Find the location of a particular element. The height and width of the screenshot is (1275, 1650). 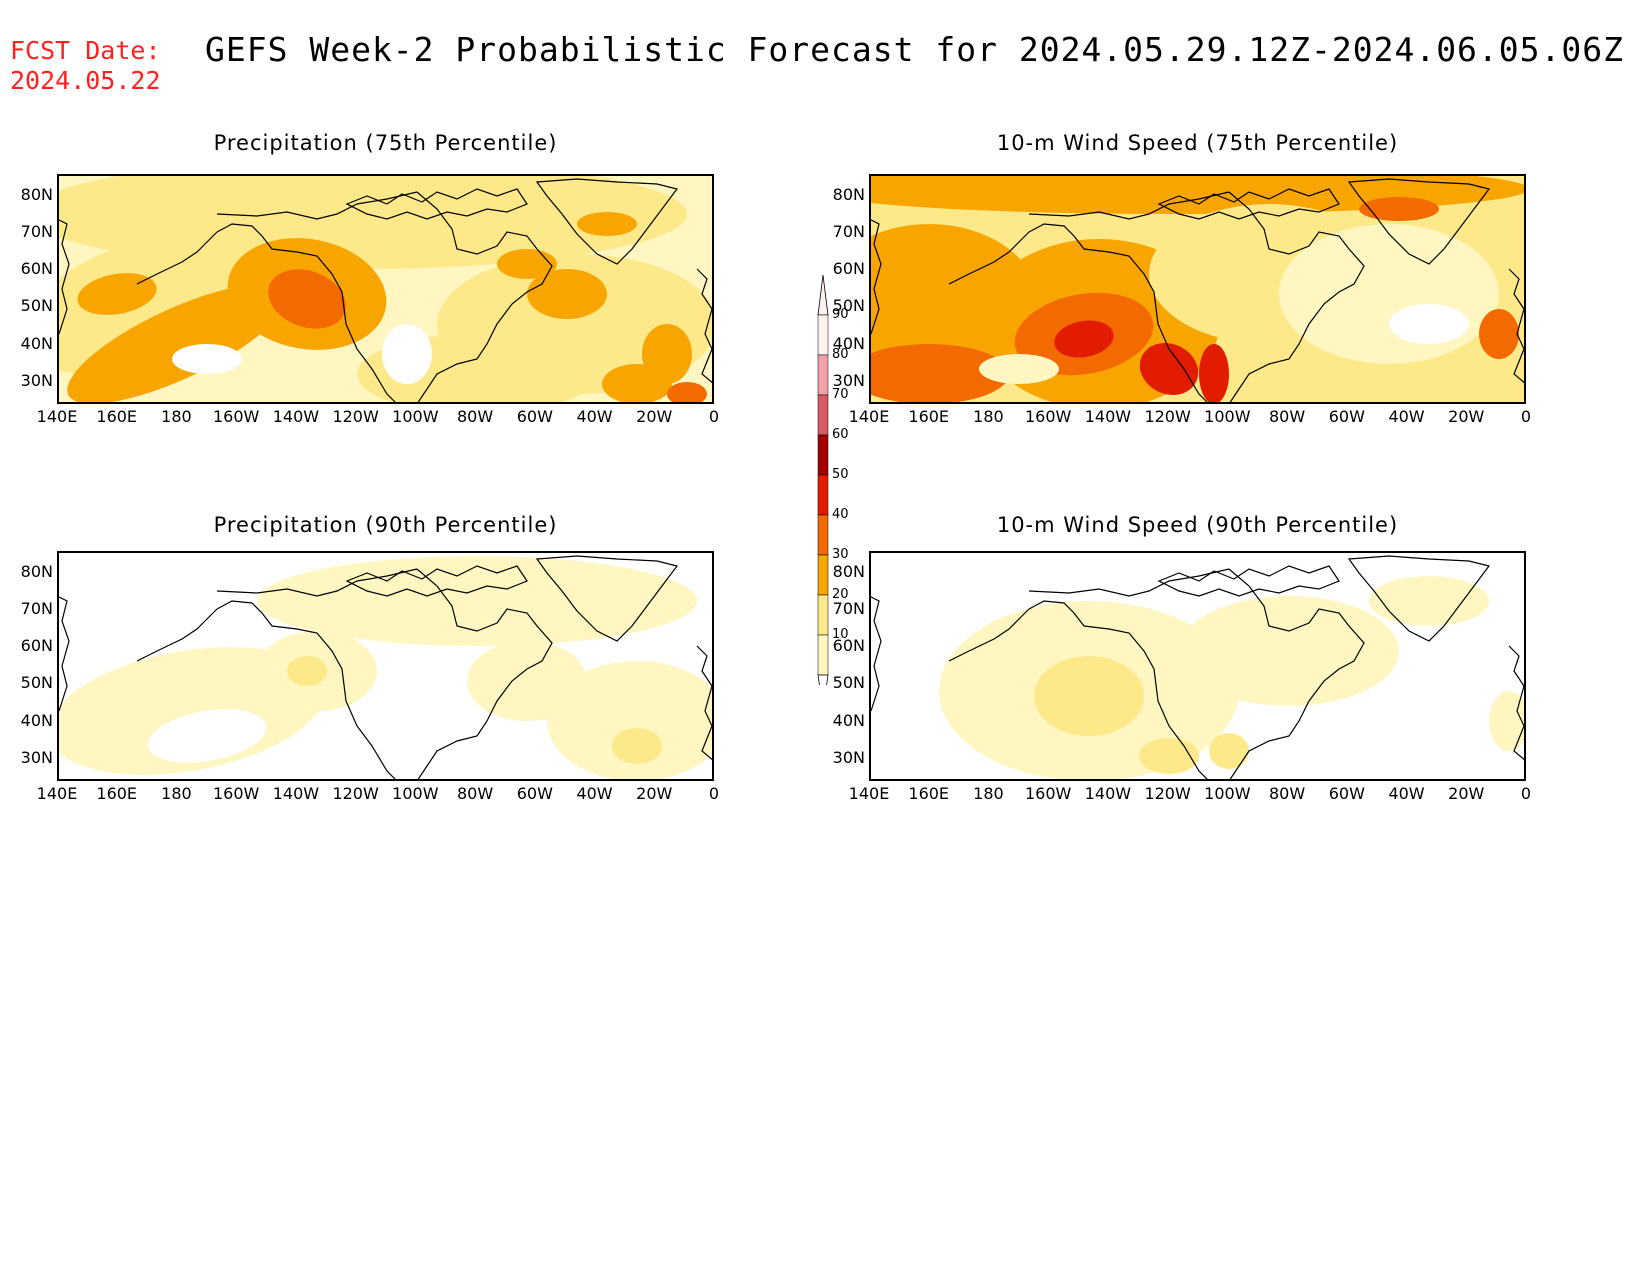

colorbar-tick-label: 20 is located at coordinates (840, 594).